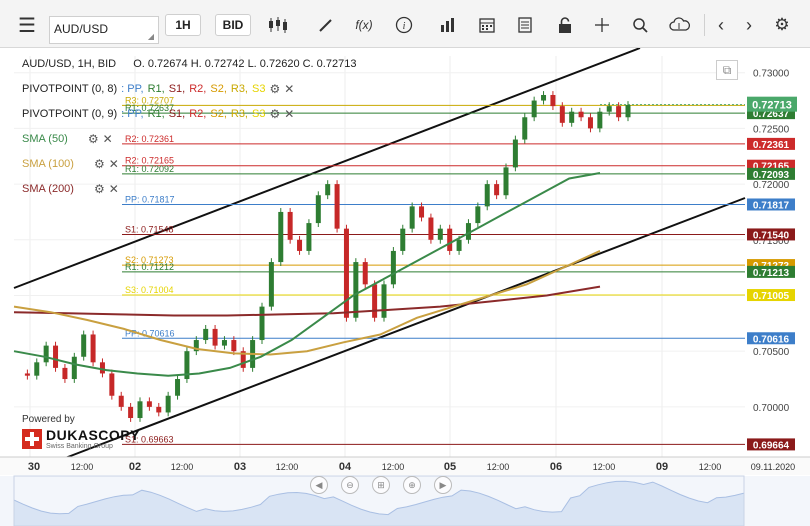 Image resolution: width=810 pixels, height=526 pixels. Describe the element at coordinates (727, 70) in the screenshot. I see `expand-icon: ⧉` at that location.